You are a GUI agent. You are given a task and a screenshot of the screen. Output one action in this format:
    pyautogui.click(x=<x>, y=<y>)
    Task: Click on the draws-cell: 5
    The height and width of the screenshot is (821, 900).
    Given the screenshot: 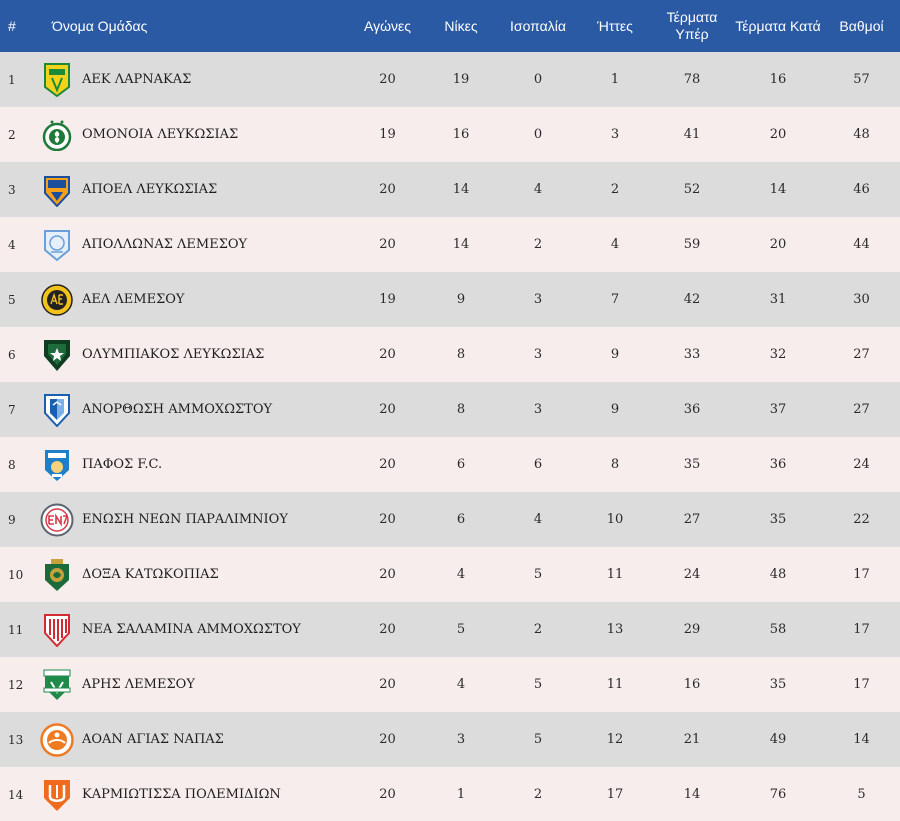 What is the action you would take?
    pyautogui.click(x=538, y=739)
    